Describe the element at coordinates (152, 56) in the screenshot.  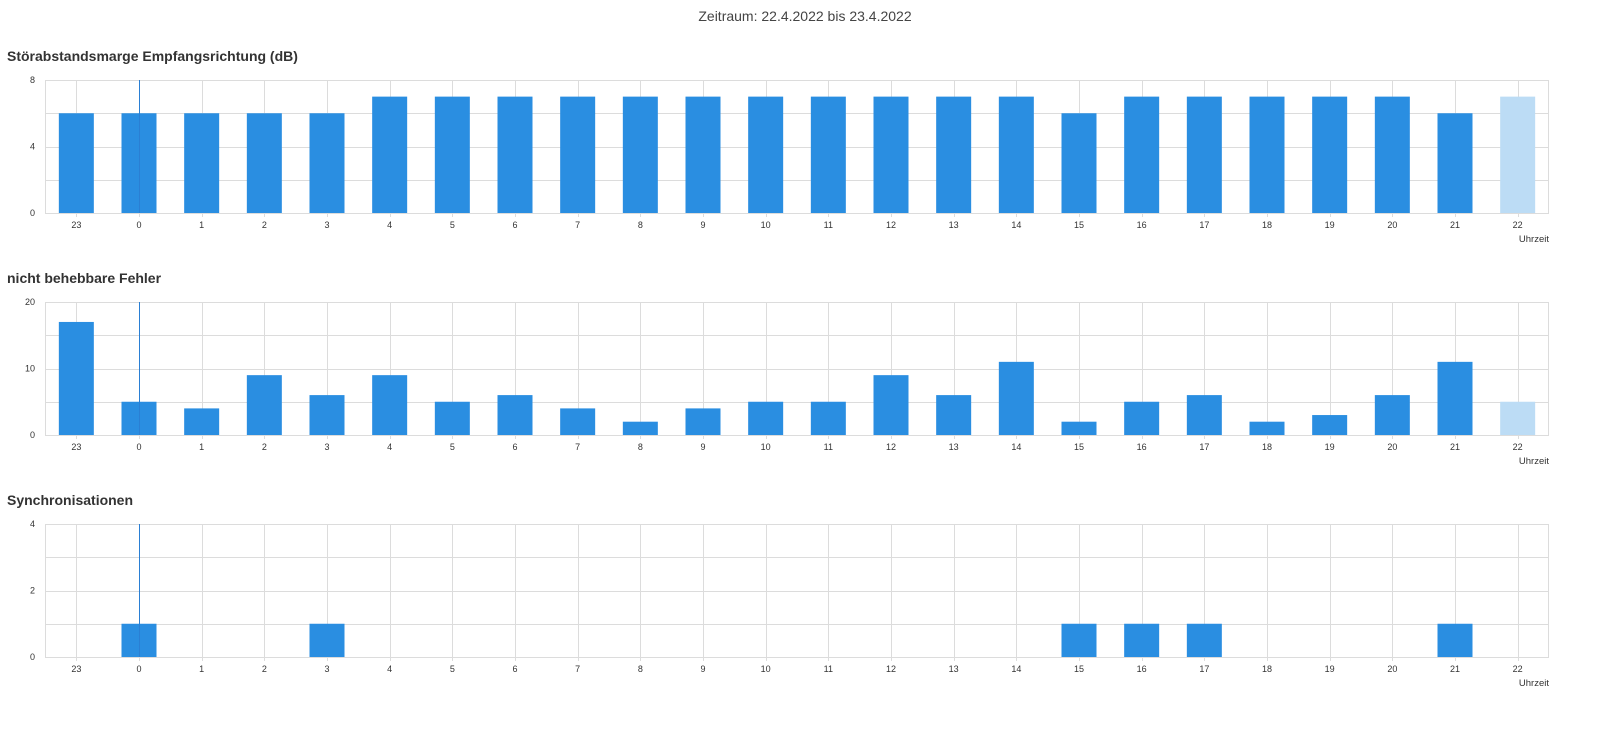
I see `chart-title-snr: Störabstandsmarge Empfangsrichtung (dB)` at that location.